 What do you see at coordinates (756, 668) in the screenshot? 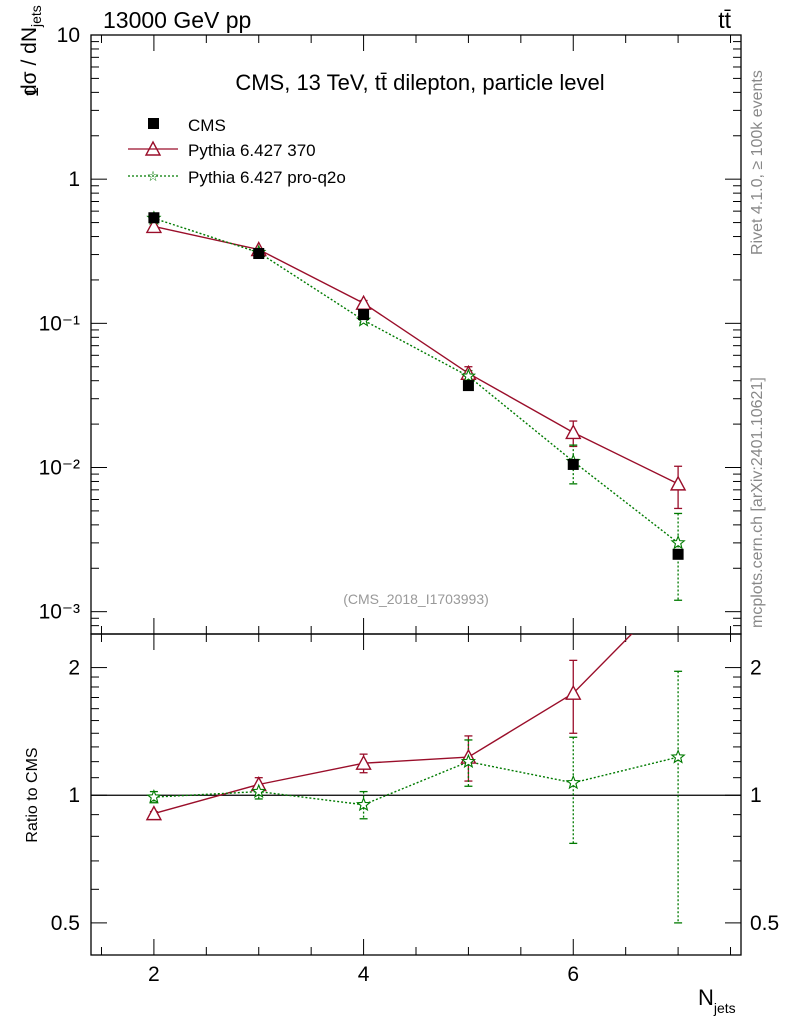
I see `ratio-y-tick-label-right: 2` at bounding box center [756, 668].